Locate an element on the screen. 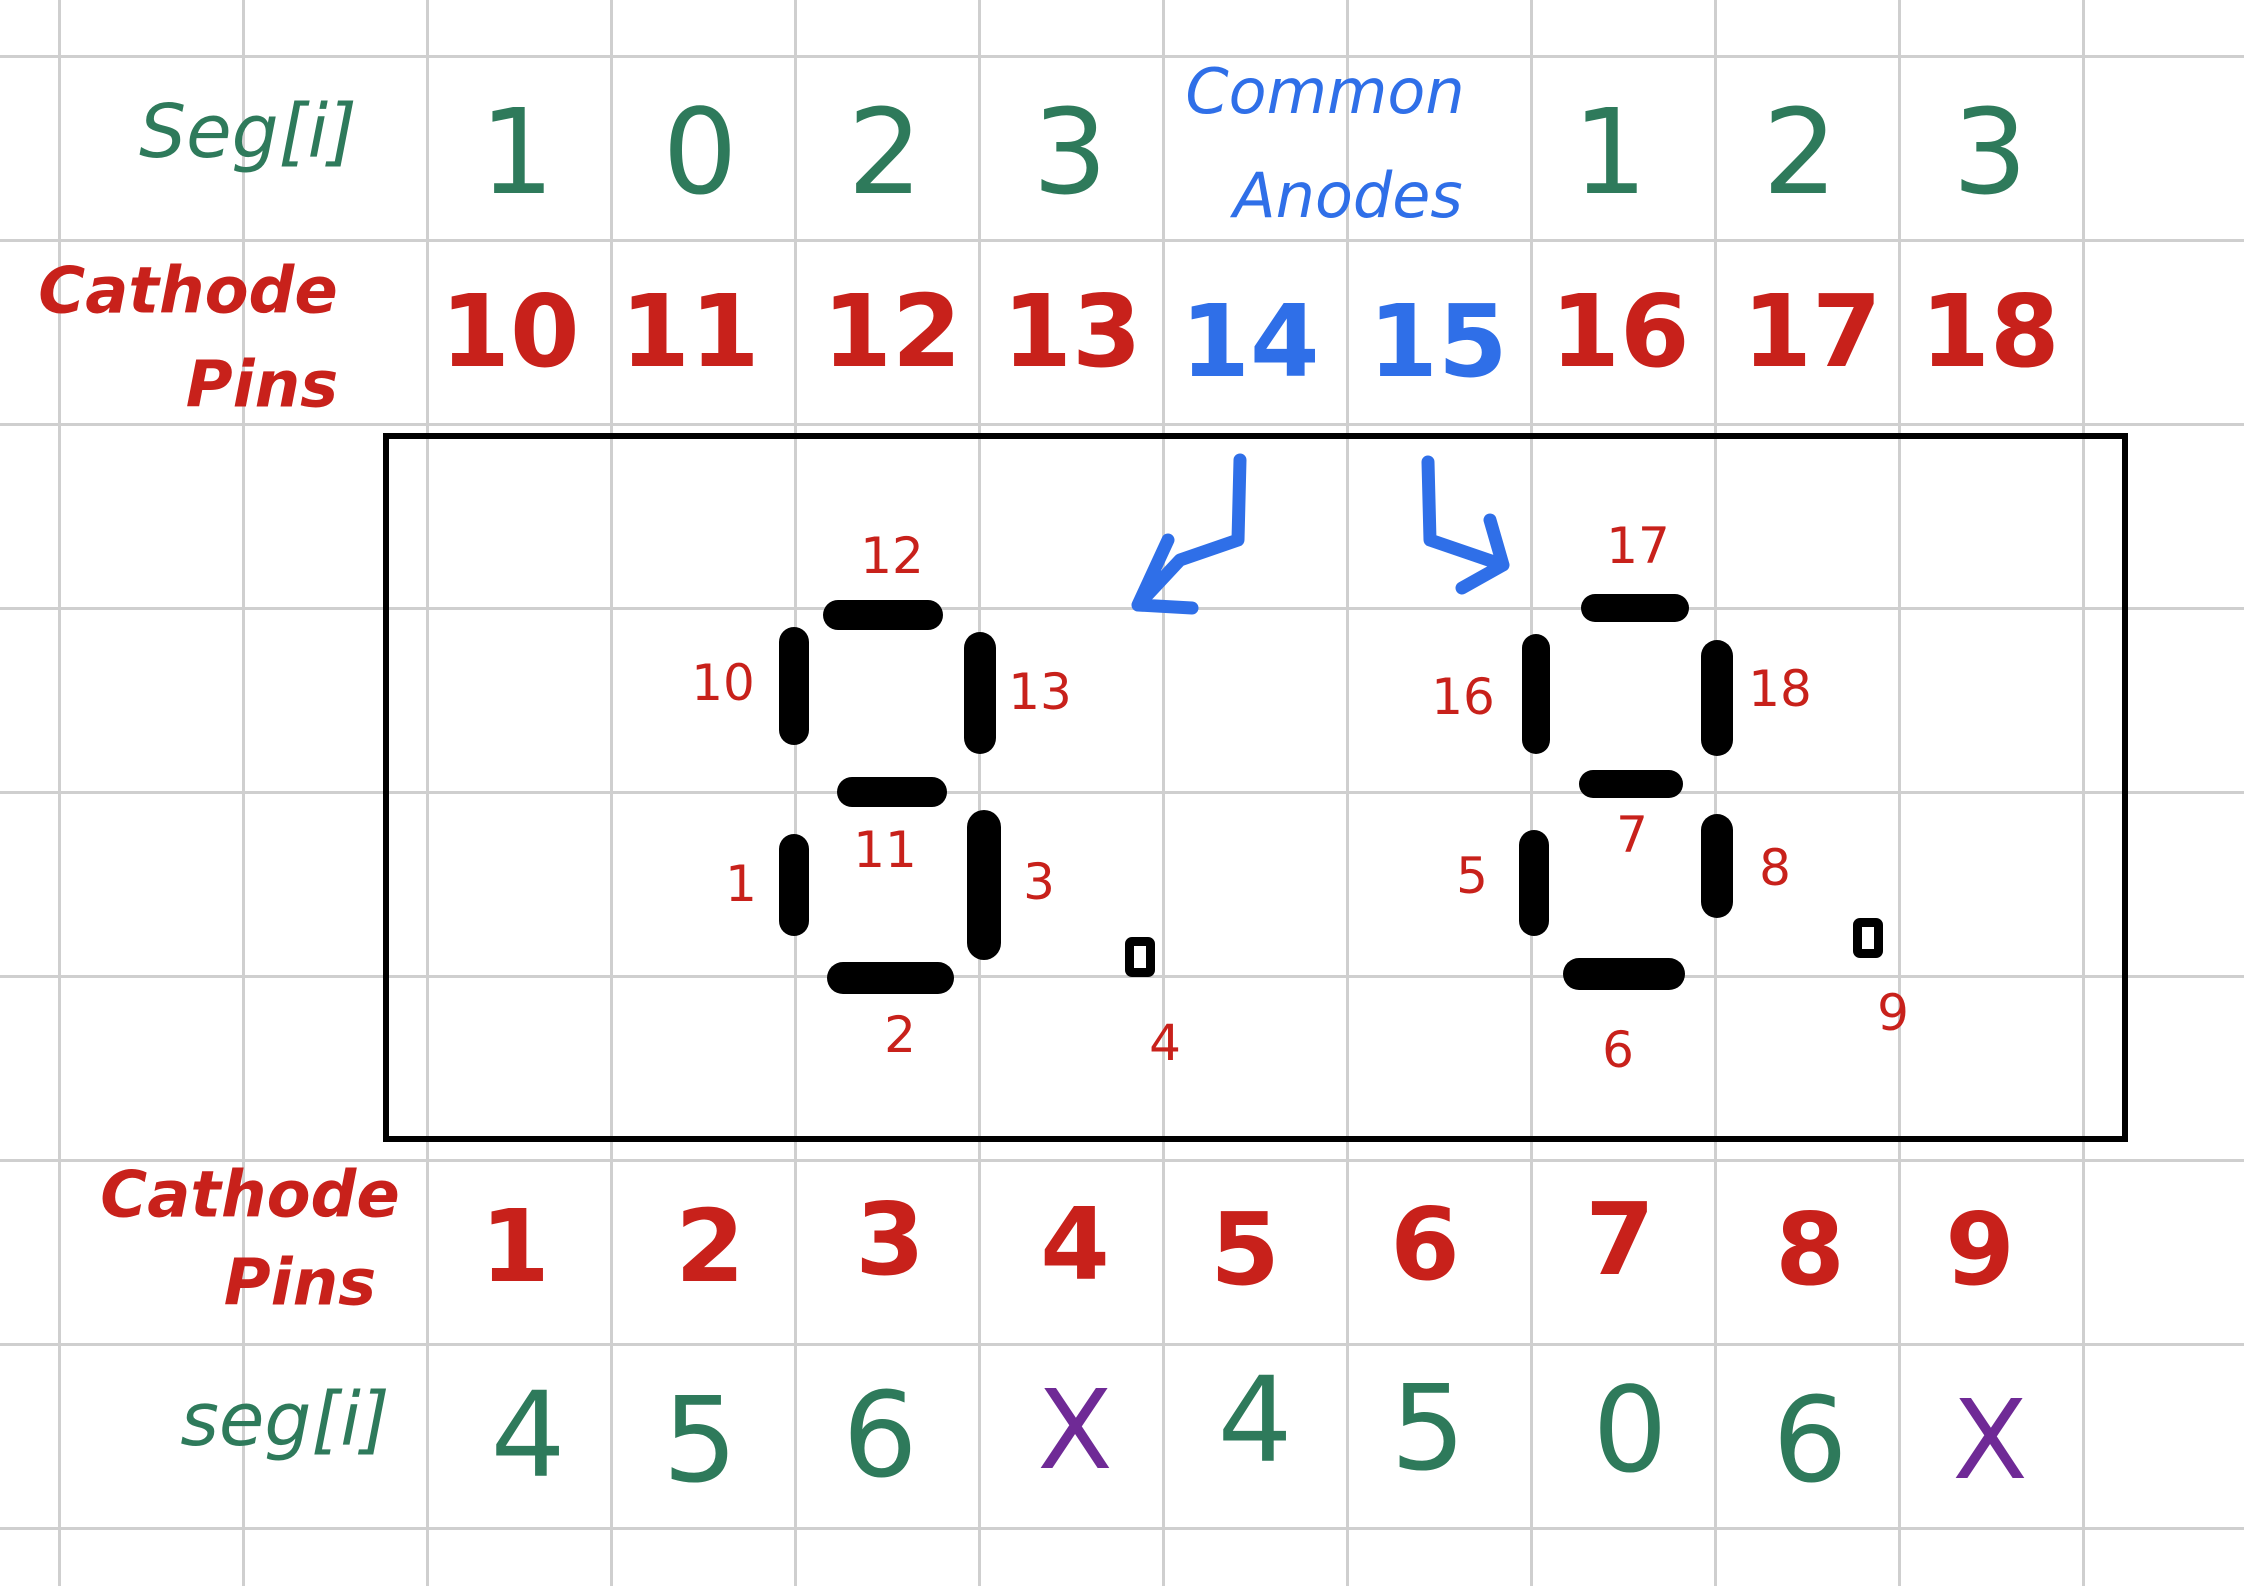 Image resolution: width=2244 pixels, height=1586 pixels. left-digit-label-bottom: 2 is located at coordinates (900, 1035).